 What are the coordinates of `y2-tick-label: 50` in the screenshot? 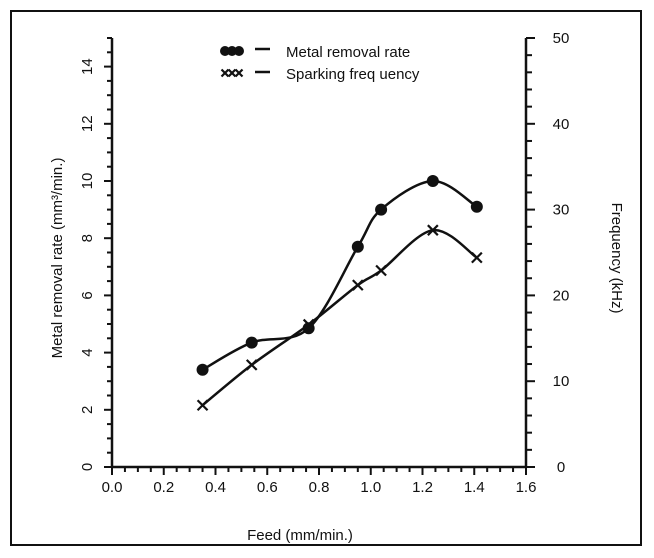 It's located at (561, 38).